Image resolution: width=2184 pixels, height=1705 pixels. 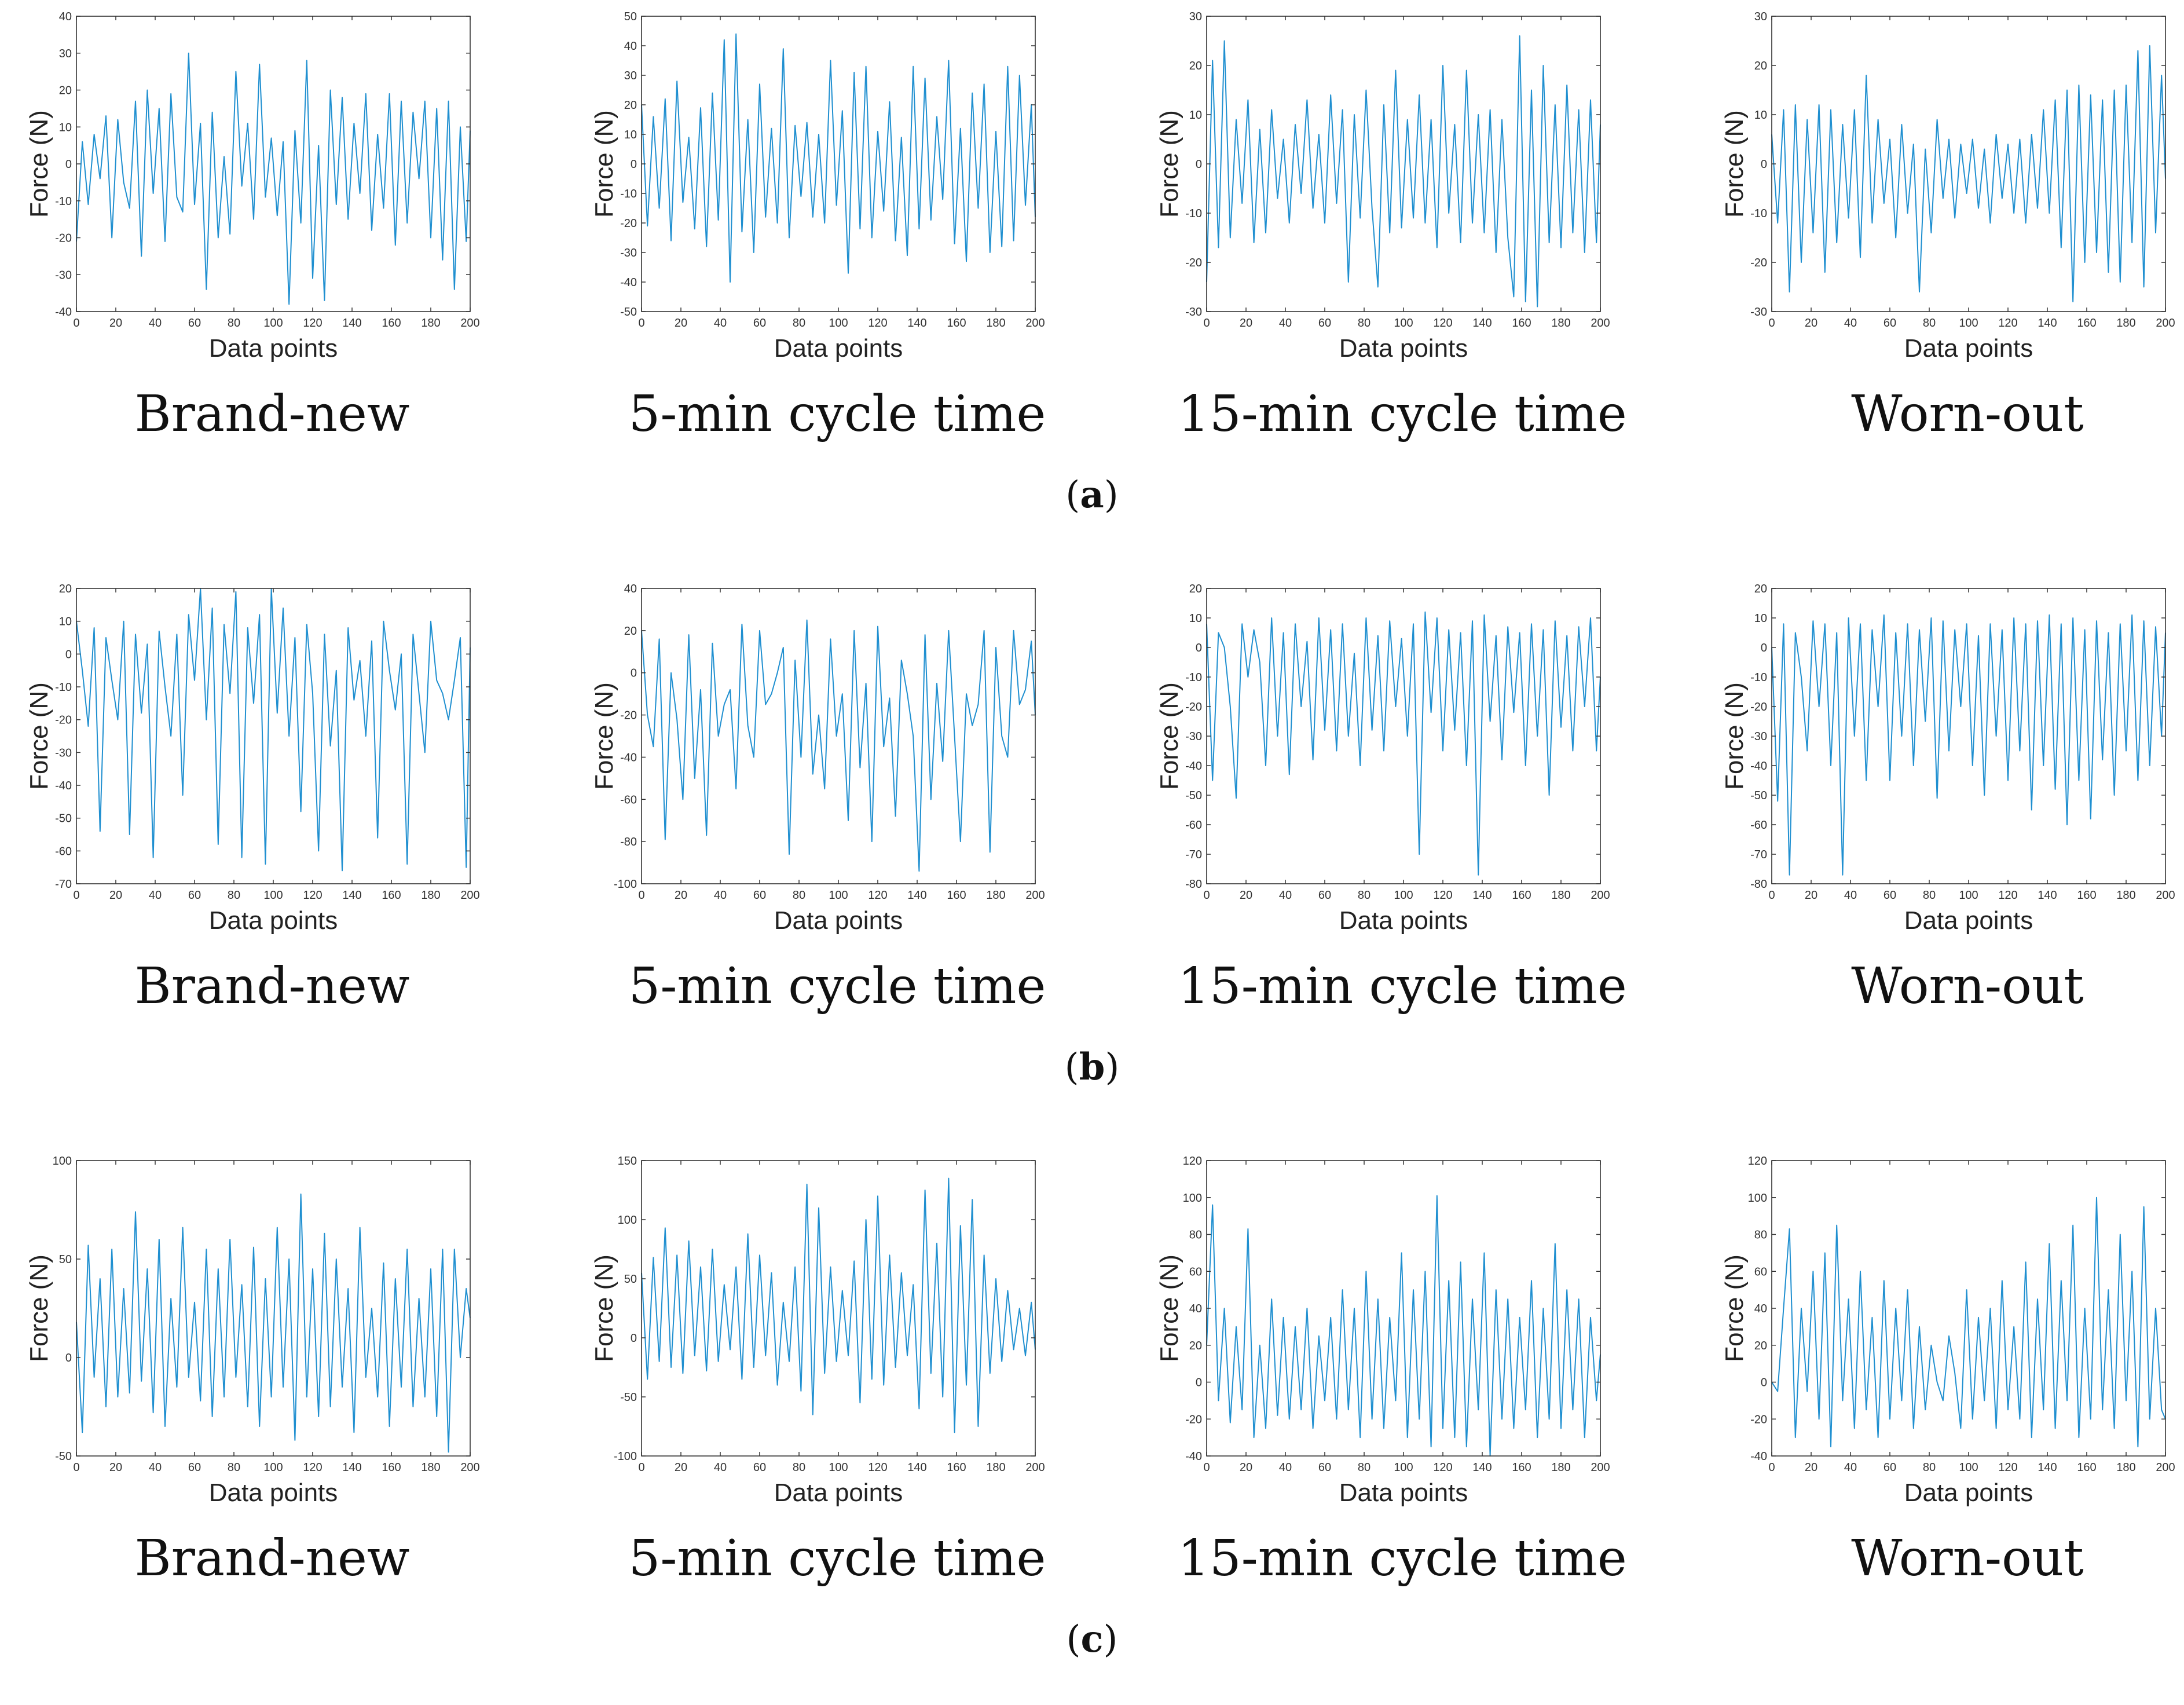 What do you see at coordinates (1760, 619) in the screenshot?
I see `y-tick-label: 10` at bounding box center [1760, 619].